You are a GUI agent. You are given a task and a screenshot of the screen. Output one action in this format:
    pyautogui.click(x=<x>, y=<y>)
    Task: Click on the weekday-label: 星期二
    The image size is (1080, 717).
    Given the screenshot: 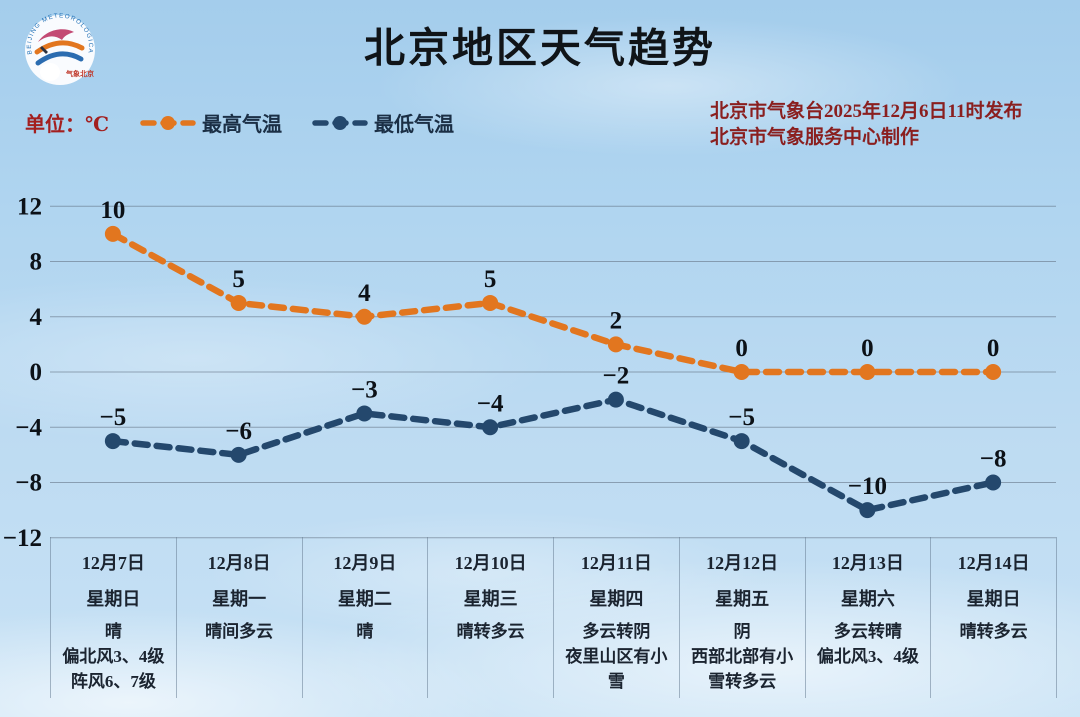 What is the action you would take?
    pyautogui.click(x=364, y=599)
    